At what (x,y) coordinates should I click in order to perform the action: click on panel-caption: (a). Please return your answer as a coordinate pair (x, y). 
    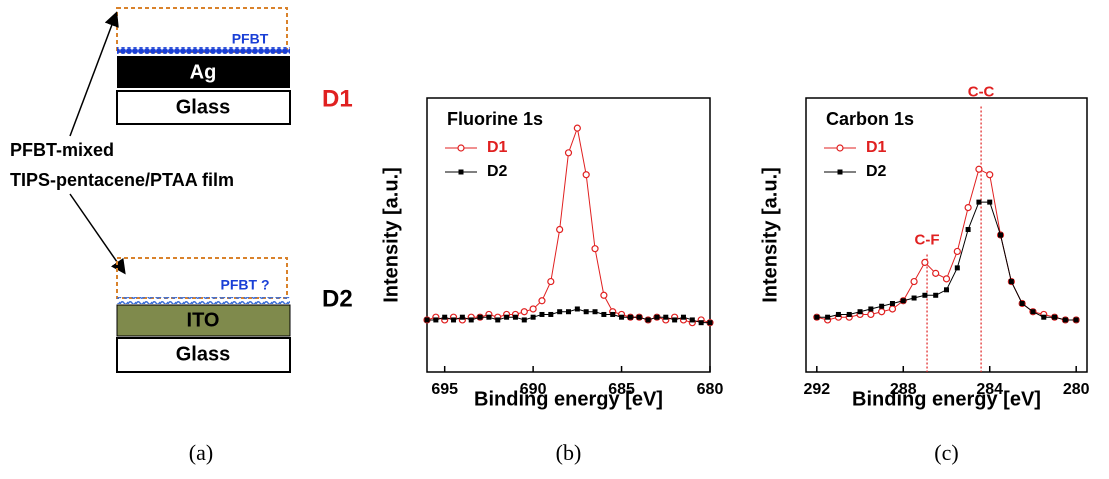
    Looking at the image, I should click on (201, 452).